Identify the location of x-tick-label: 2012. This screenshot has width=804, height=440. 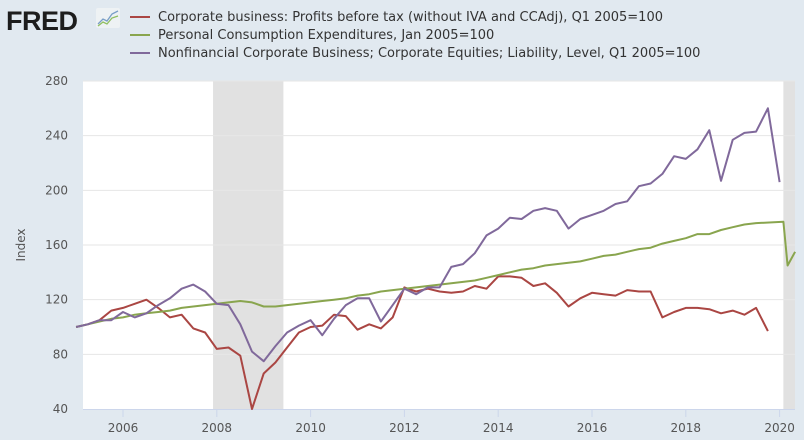
(404, 428).